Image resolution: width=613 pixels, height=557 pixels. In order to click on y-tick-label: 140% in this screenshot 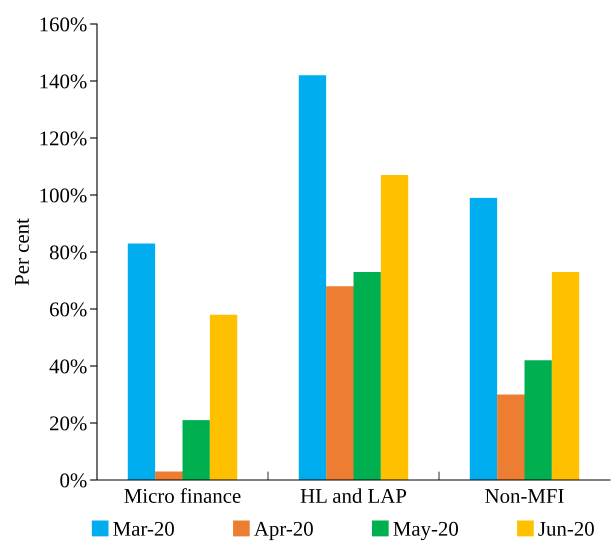, I will do `click(63, 81)`.